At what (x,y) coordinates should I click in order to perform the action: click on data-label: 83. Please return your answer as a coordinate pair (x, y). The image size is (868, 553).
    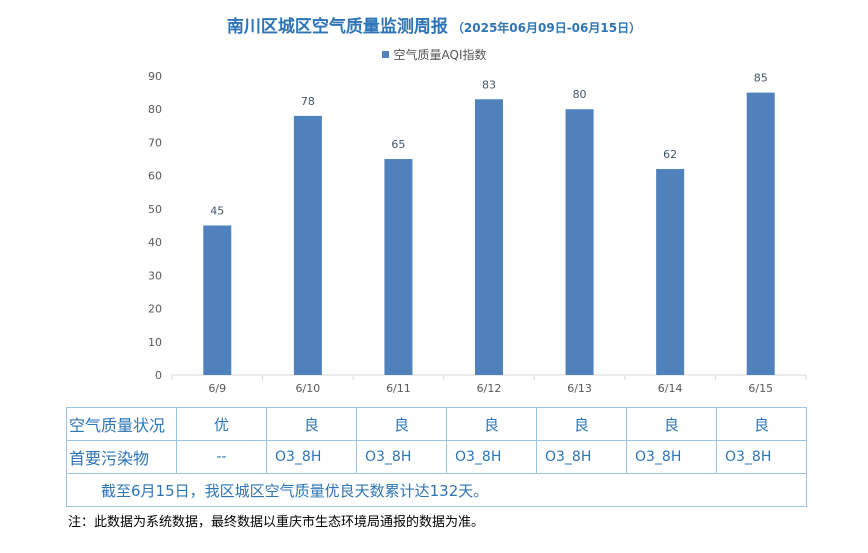
    Looking at the image, I should click on (489, 84).